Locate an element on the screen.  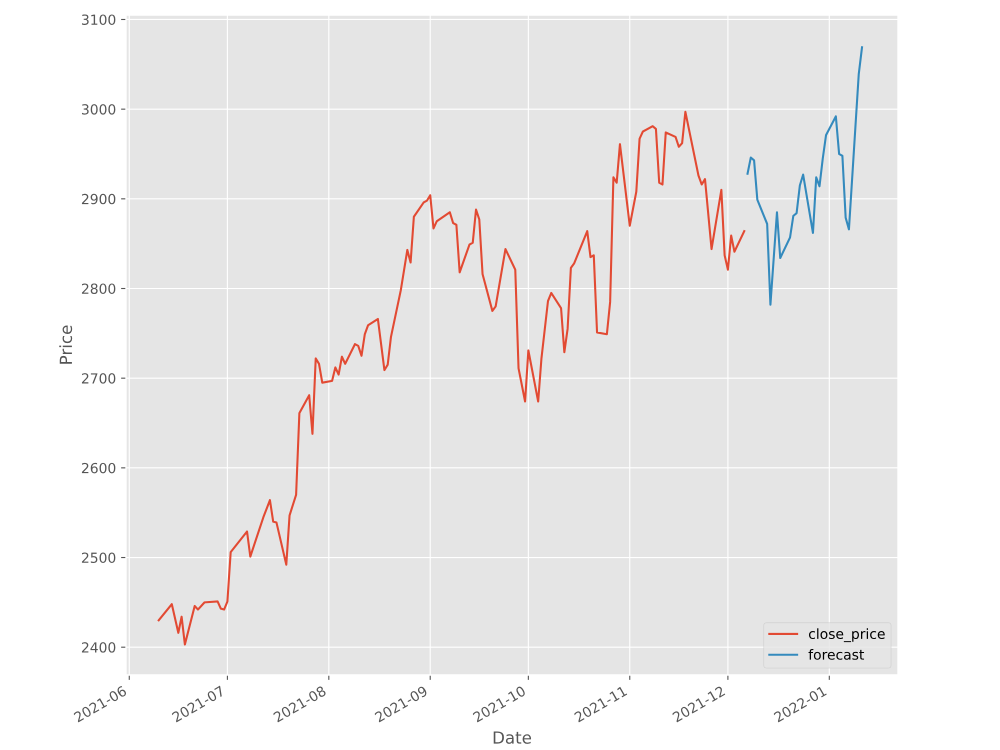
line-series is located at coordinates (805, 176).